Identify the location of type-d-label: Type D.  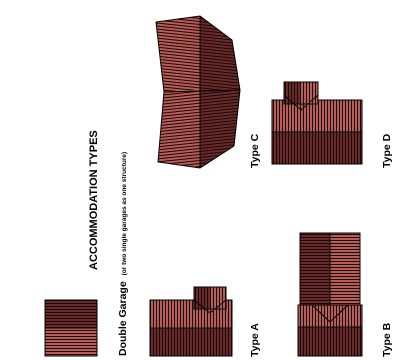
(387, 150).